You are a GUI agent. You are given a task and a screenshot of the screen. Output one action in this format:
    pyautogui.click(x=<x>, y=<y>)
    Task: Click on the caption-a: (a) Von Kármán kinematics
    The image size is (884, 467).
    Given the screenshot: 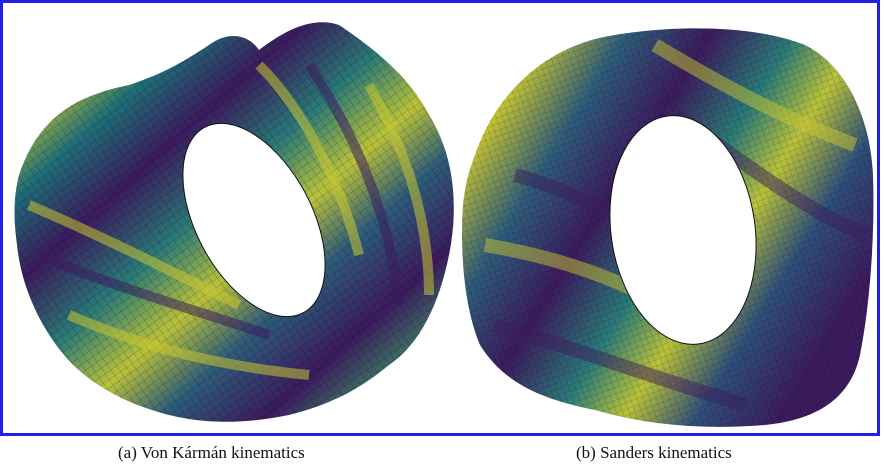 What is the action you would take?
    pyautogui.click(x=211, y=452)
    